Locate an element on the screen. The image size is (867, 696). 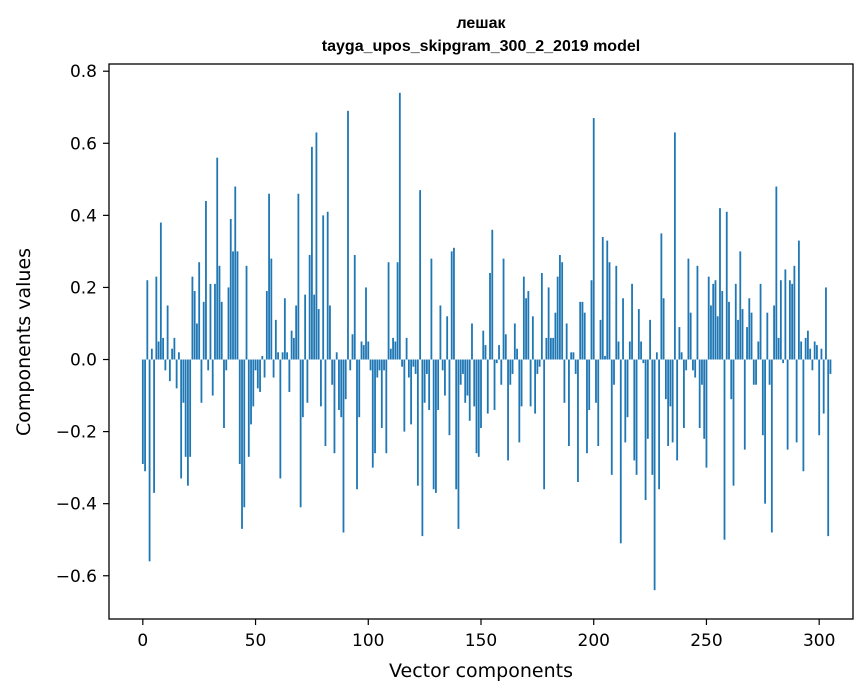
x-tick-label: 0 is located at coordinates (142, 641).